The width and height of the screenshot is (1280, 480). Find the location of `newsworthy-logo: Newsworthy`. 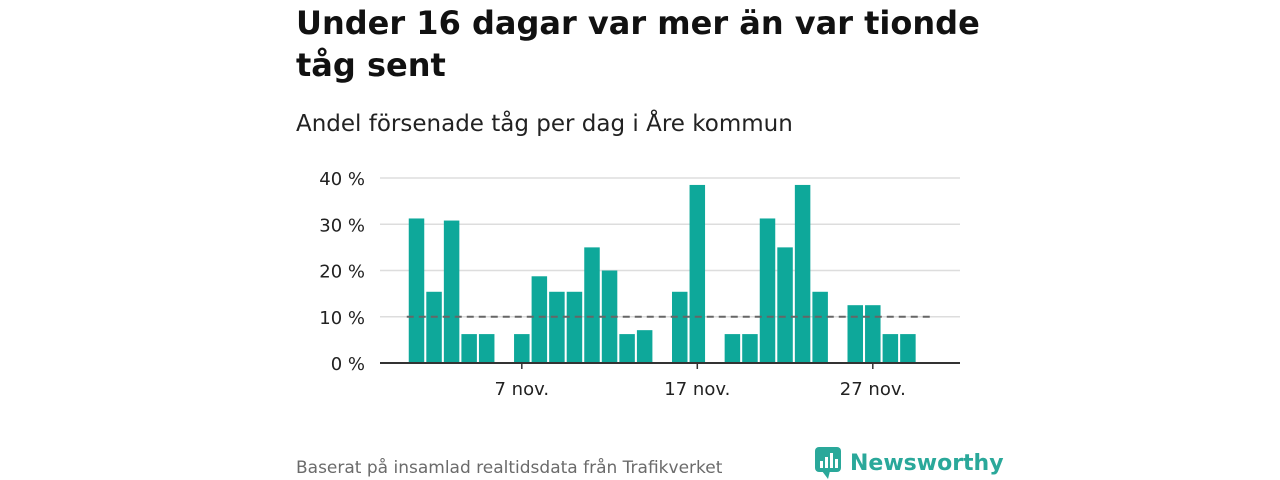

newsworthy-logo: Newsworthy is located at coordinates (909, 463).